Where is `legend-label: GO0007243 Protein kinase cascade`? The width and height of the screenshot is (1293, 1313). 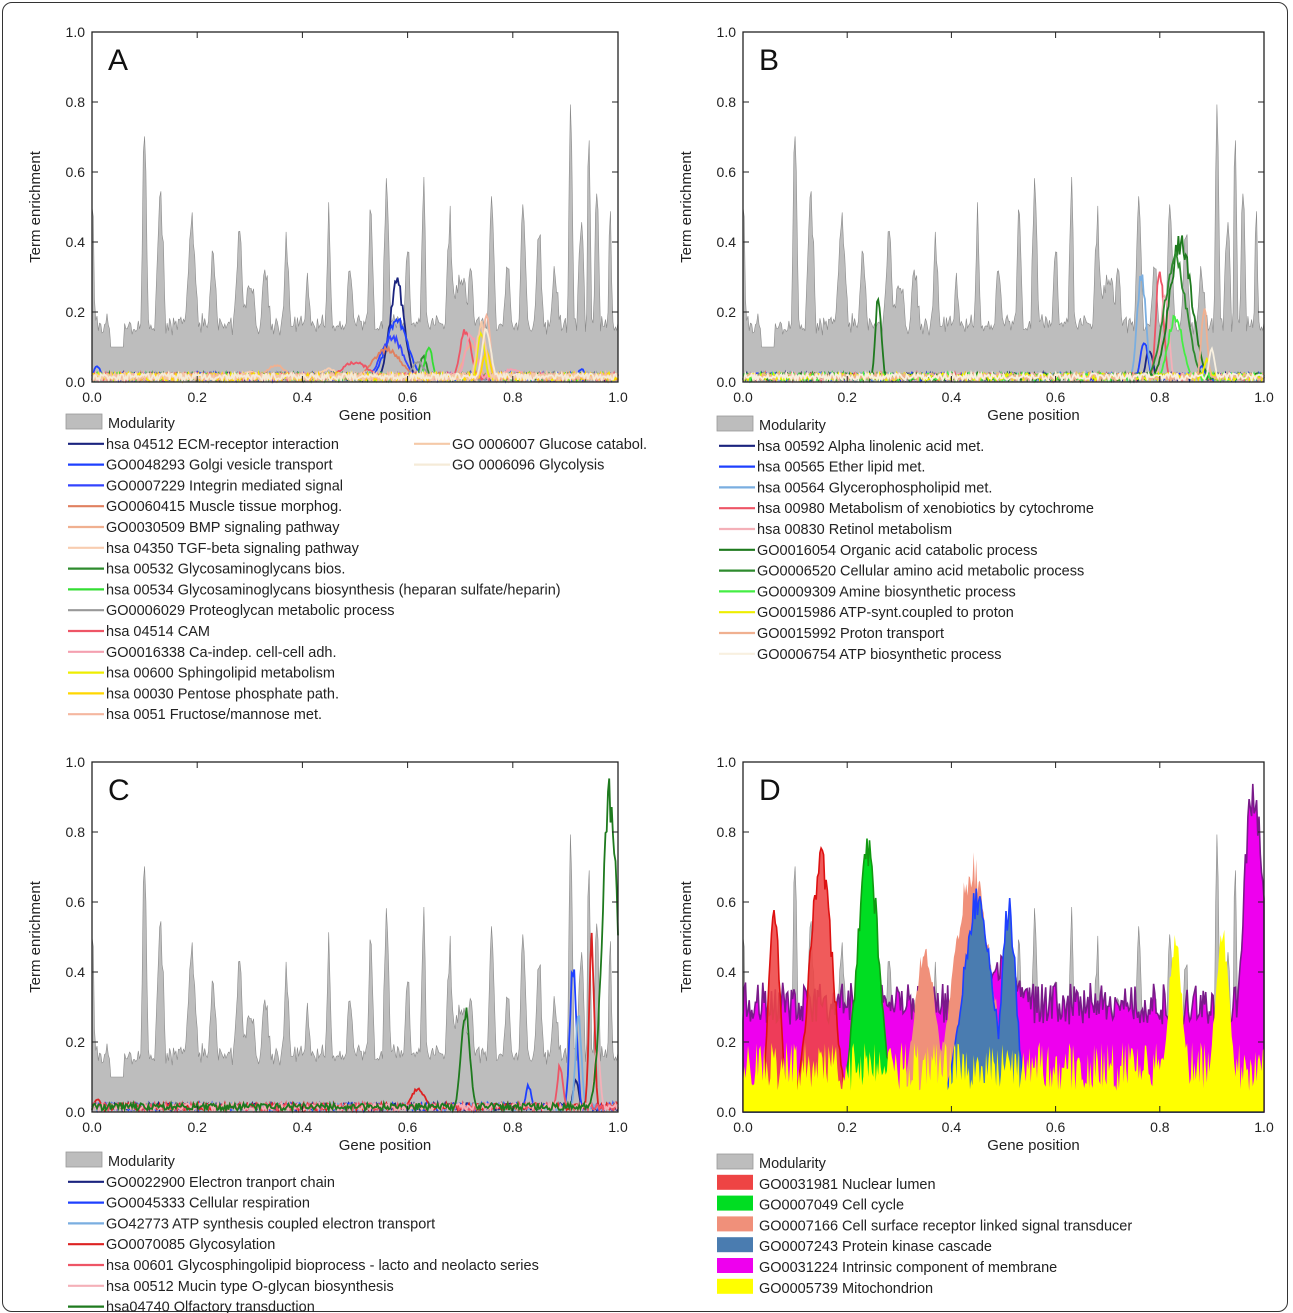 legend-label: GO0007243 Protein kinase cascade is located at coordinates (875, 1247).